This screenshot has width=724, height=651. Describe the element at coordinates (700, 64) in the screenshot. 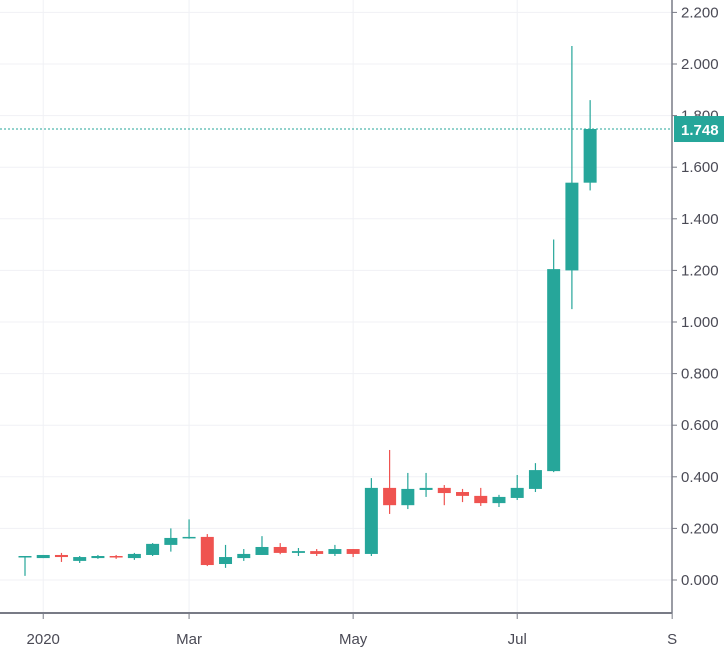

I see `y-tick-label: 2.000` at that location.